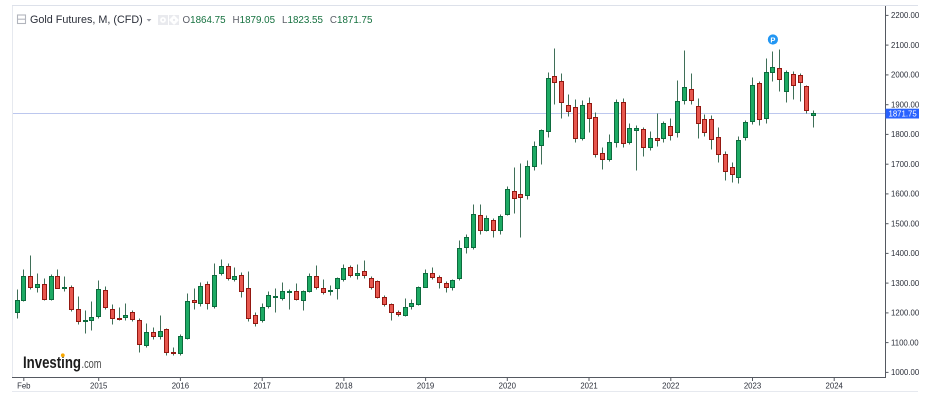 The image size is (928, 406). What do you see at coordinates (52, 363) in the screenshot?
I see `svg-text: Investing` at bounding box center [52, 363].